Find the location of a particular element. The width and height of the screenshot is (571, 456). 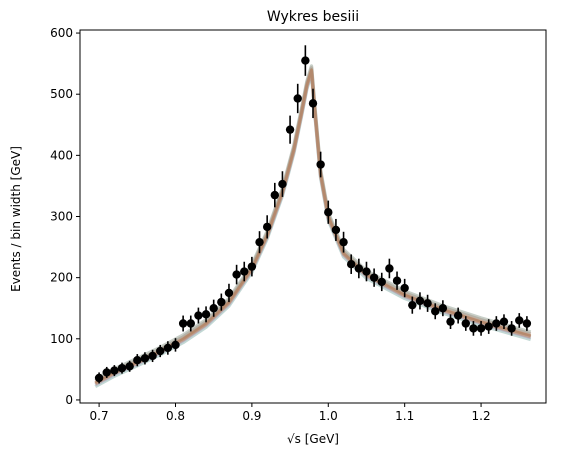

x-axis-label: √s [GeV] is located at coordinates (313, 439).